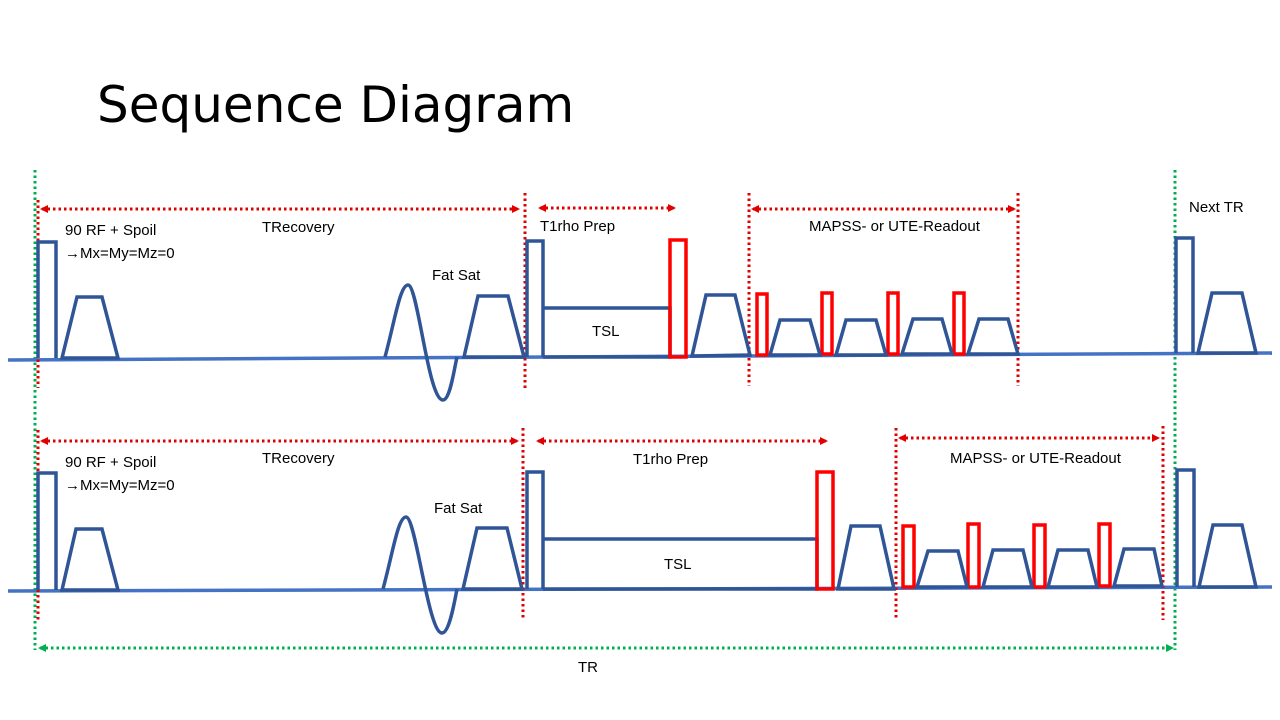  Describe the element at coordinates (1216, 207) in the screenshot. I see `next-tr-label: Next TR` at that location.